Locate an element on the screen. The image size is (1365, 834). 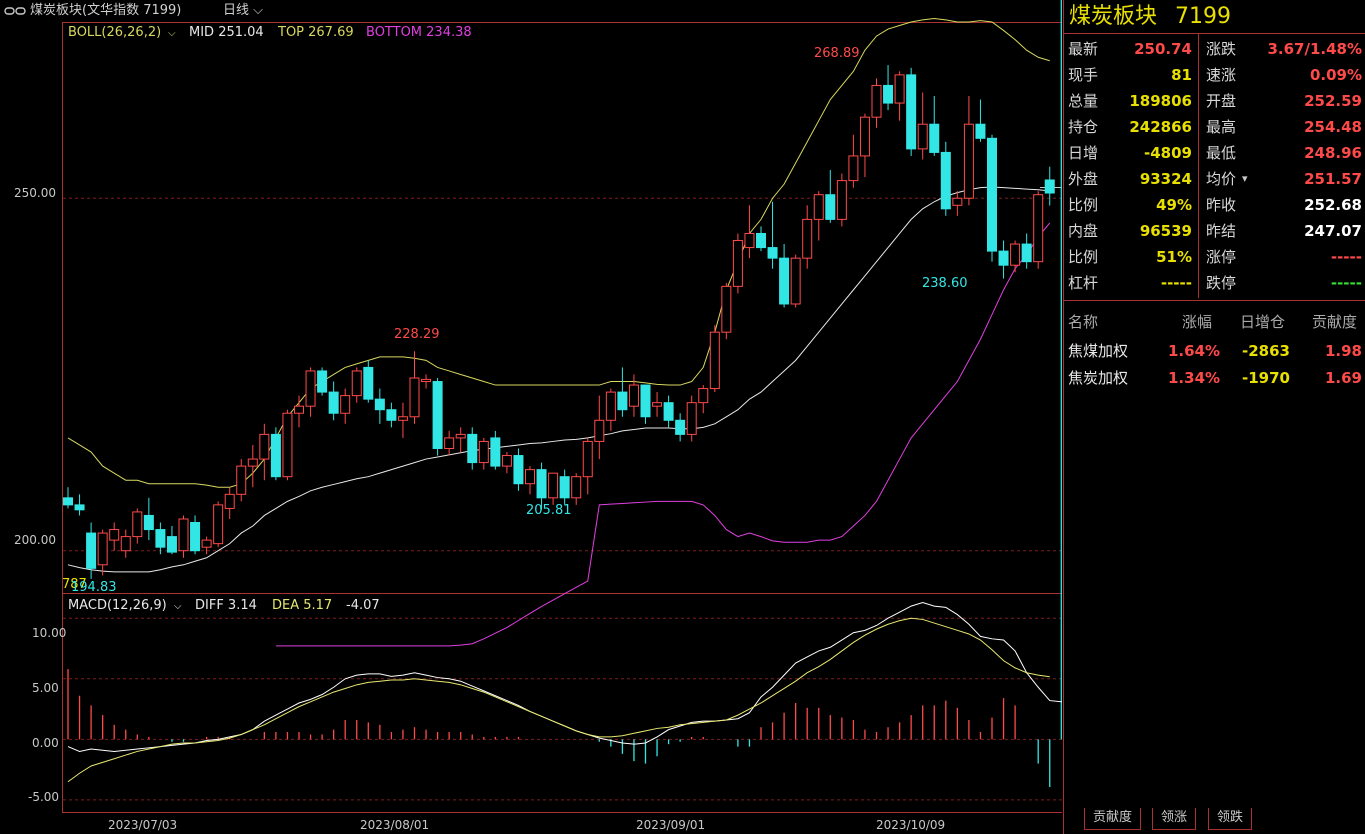
quote-row: 昨收 252.68 is located at coordinates (1282, 205).